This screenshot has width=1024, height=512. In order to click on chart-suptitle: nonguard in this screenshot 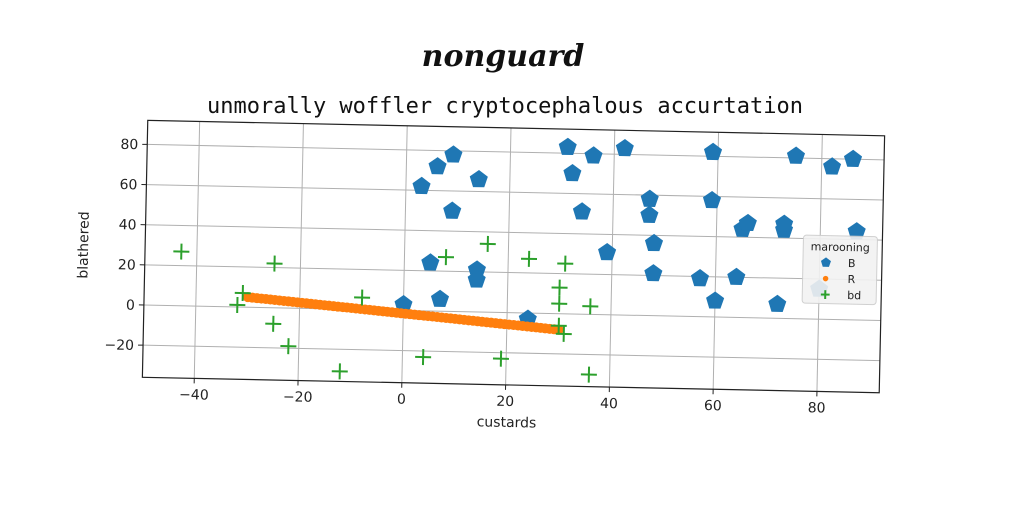, I will do `click(503, 56)`.